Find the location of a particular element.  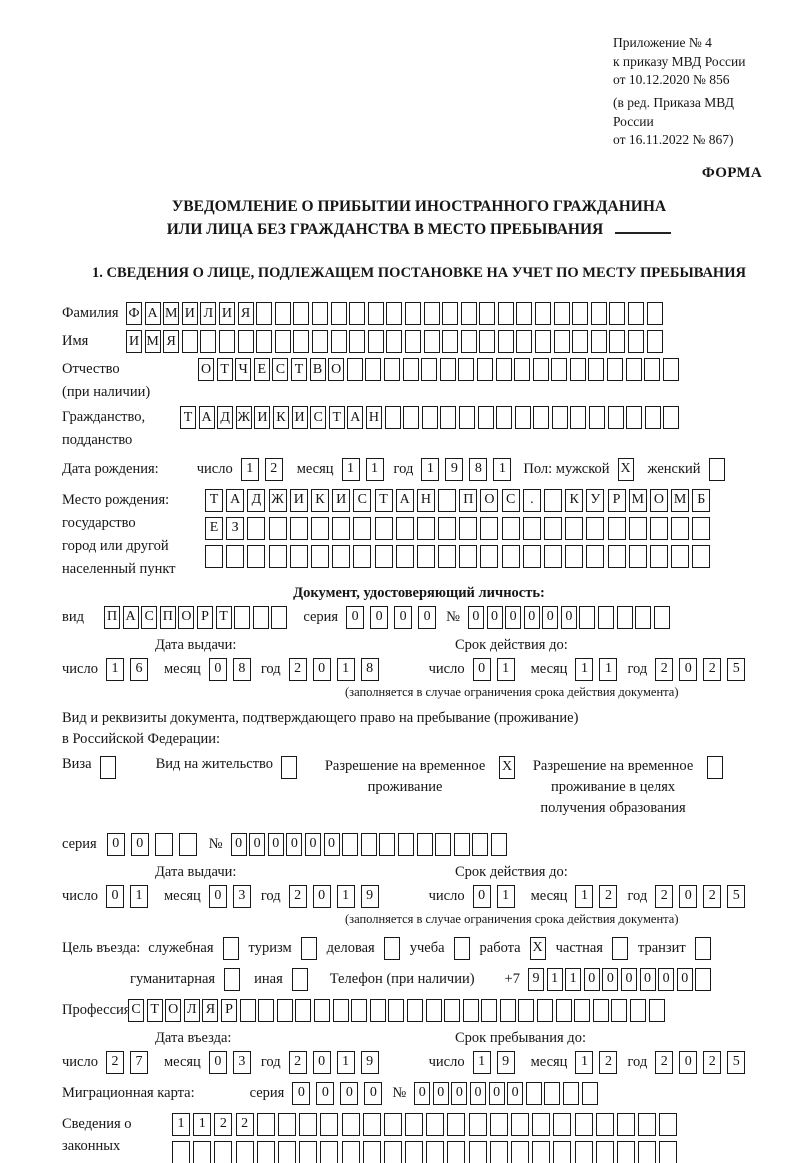

citizenship-label: Гражданство, подданство is located at coordinates (121, 429).